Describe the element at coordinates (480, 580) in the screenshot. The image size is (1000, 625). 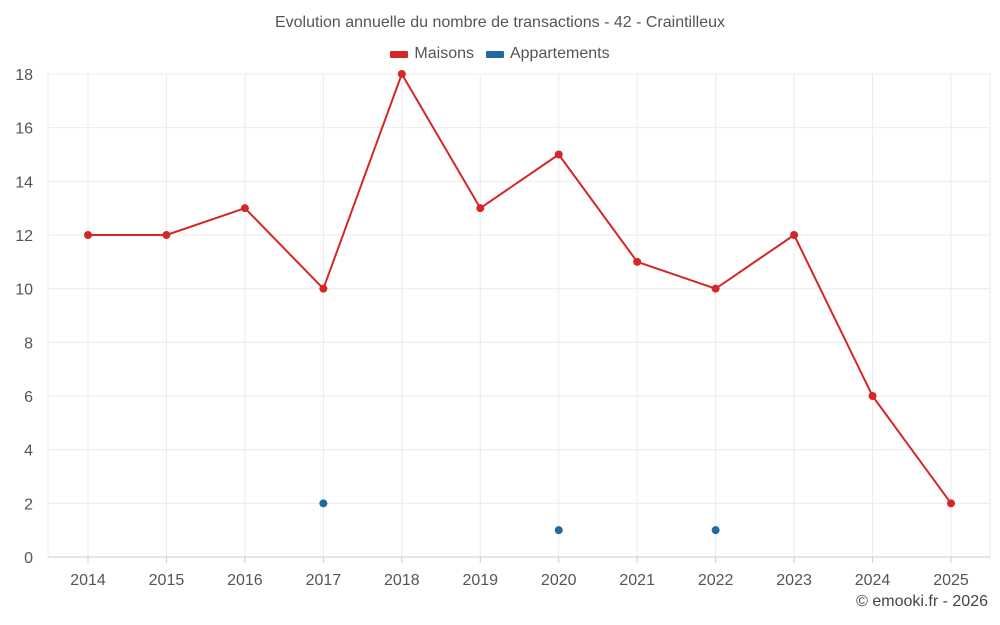
I see `x-tick-label: 2019` at that location.